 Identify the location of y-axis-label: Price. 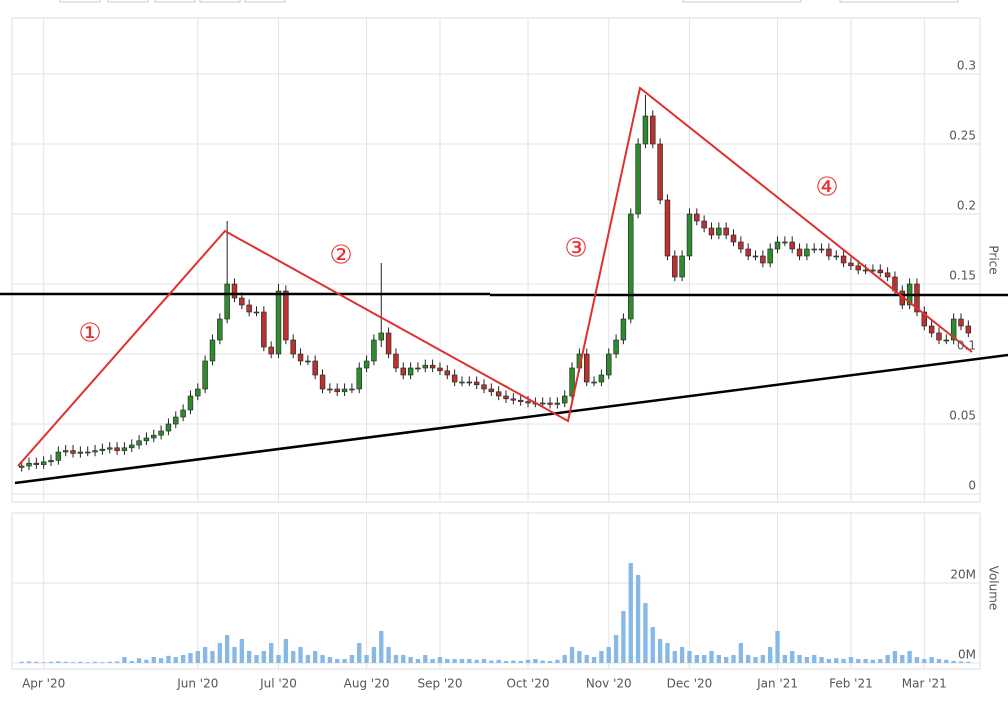
(994, 259).